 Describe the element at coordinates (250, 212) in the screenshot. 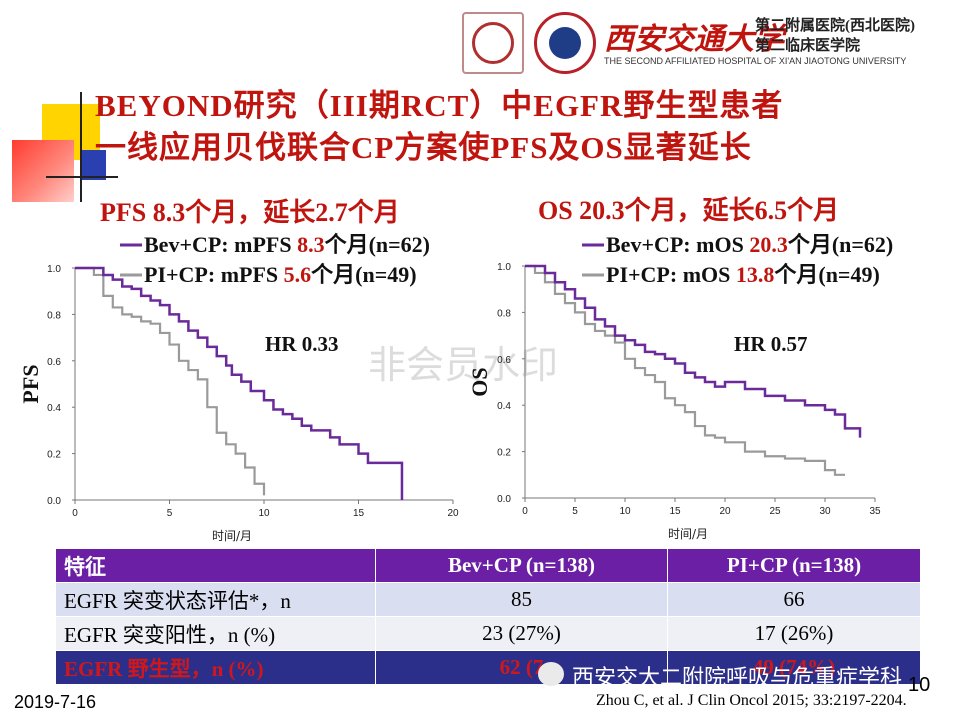

I see `pfs-subtitle: PFS 8.3个月，延长2.7个月` at that location.